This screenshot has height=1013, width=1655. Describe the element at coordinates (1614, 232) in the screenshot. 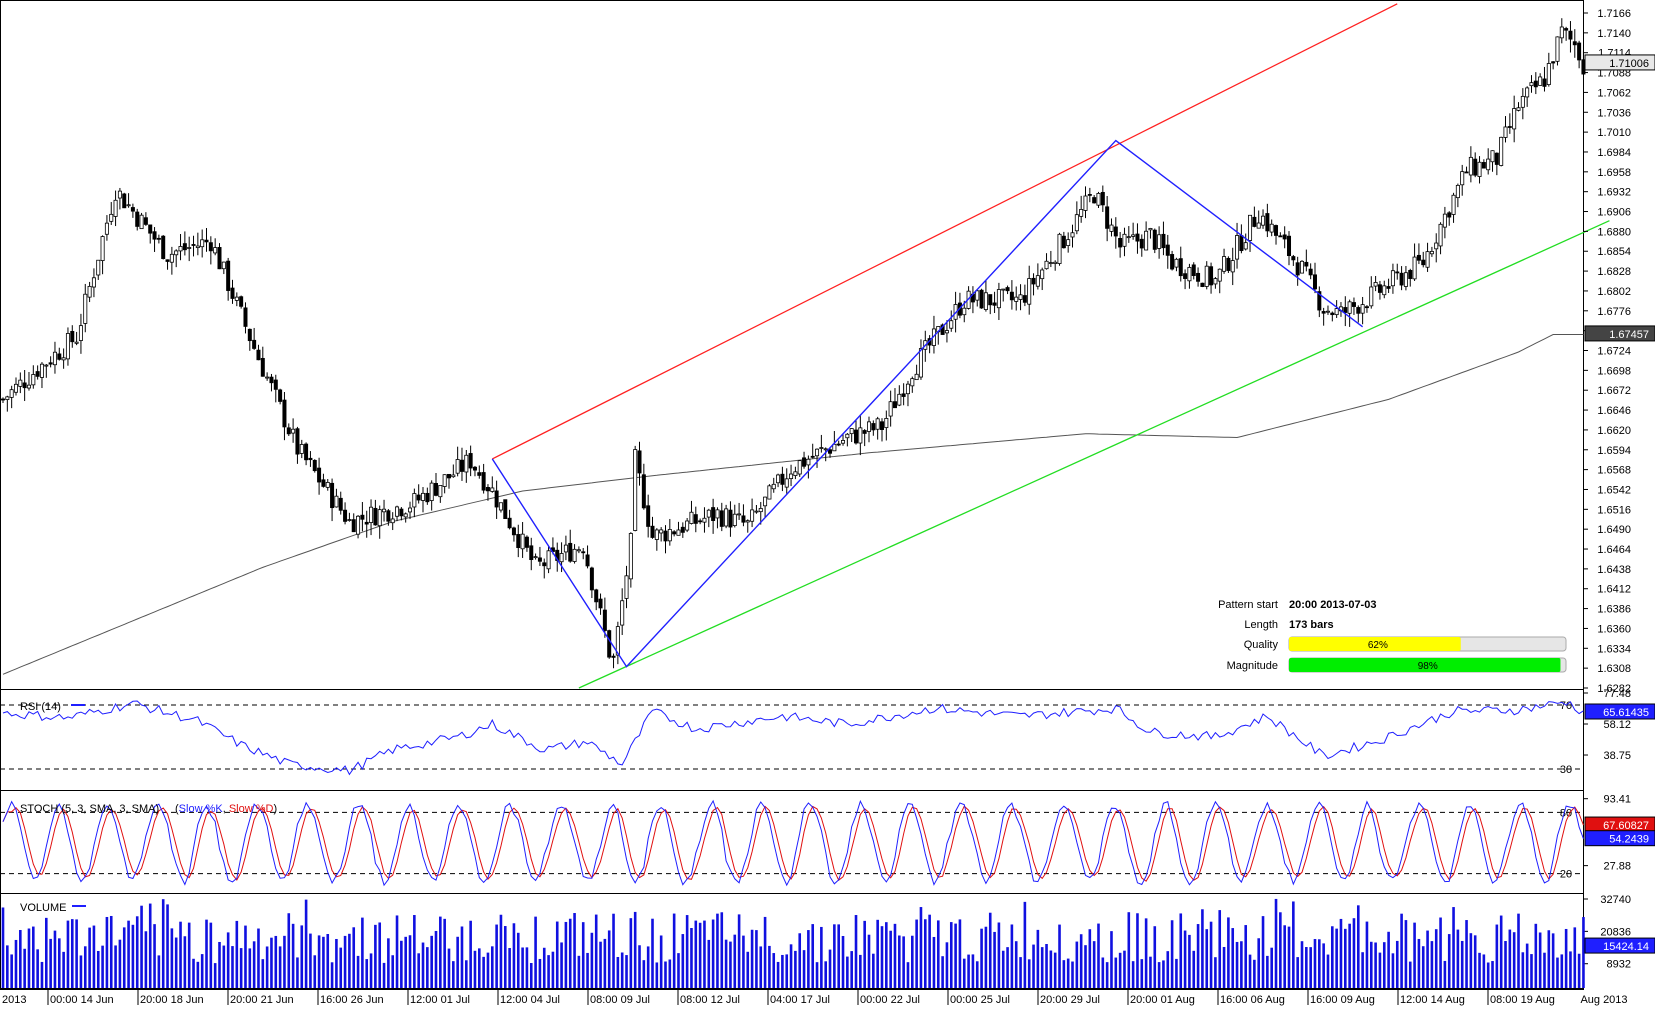

I see `price-tick-label: 1.6880` at that location.